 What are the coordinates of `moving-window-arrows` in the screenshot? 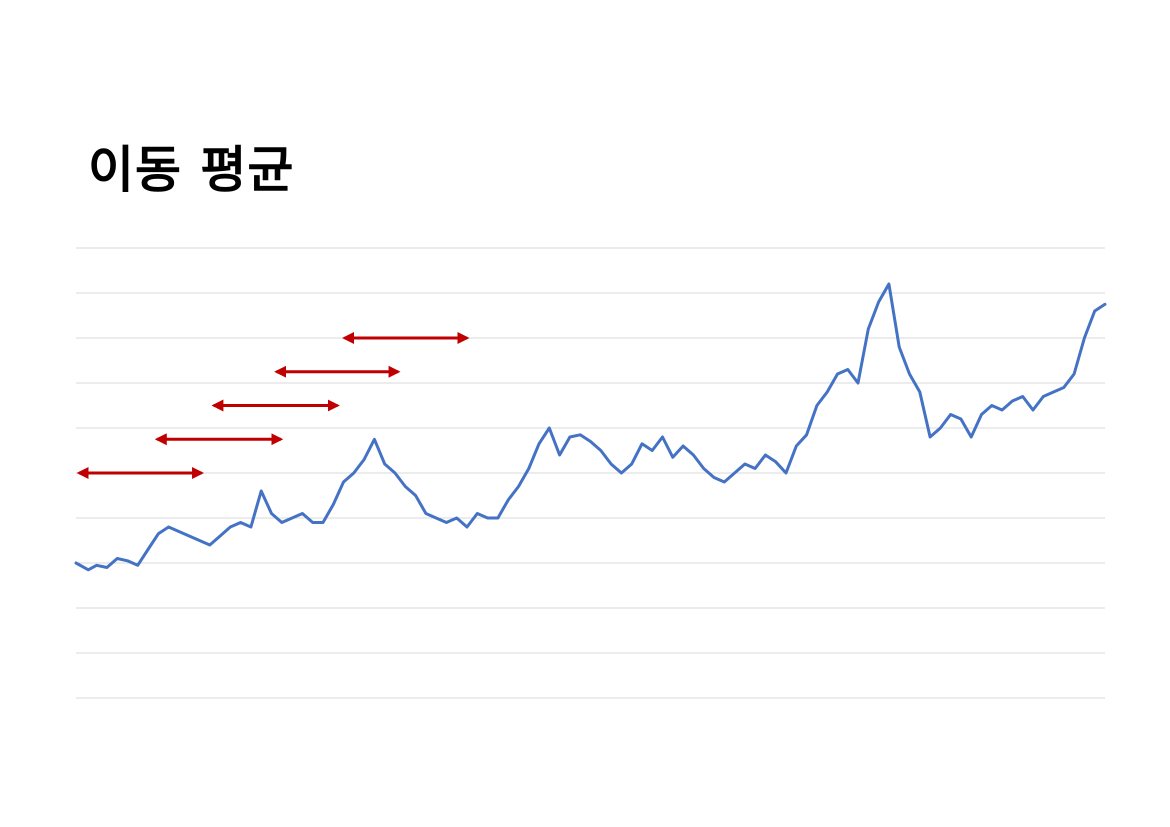 It's located at (273, 405).